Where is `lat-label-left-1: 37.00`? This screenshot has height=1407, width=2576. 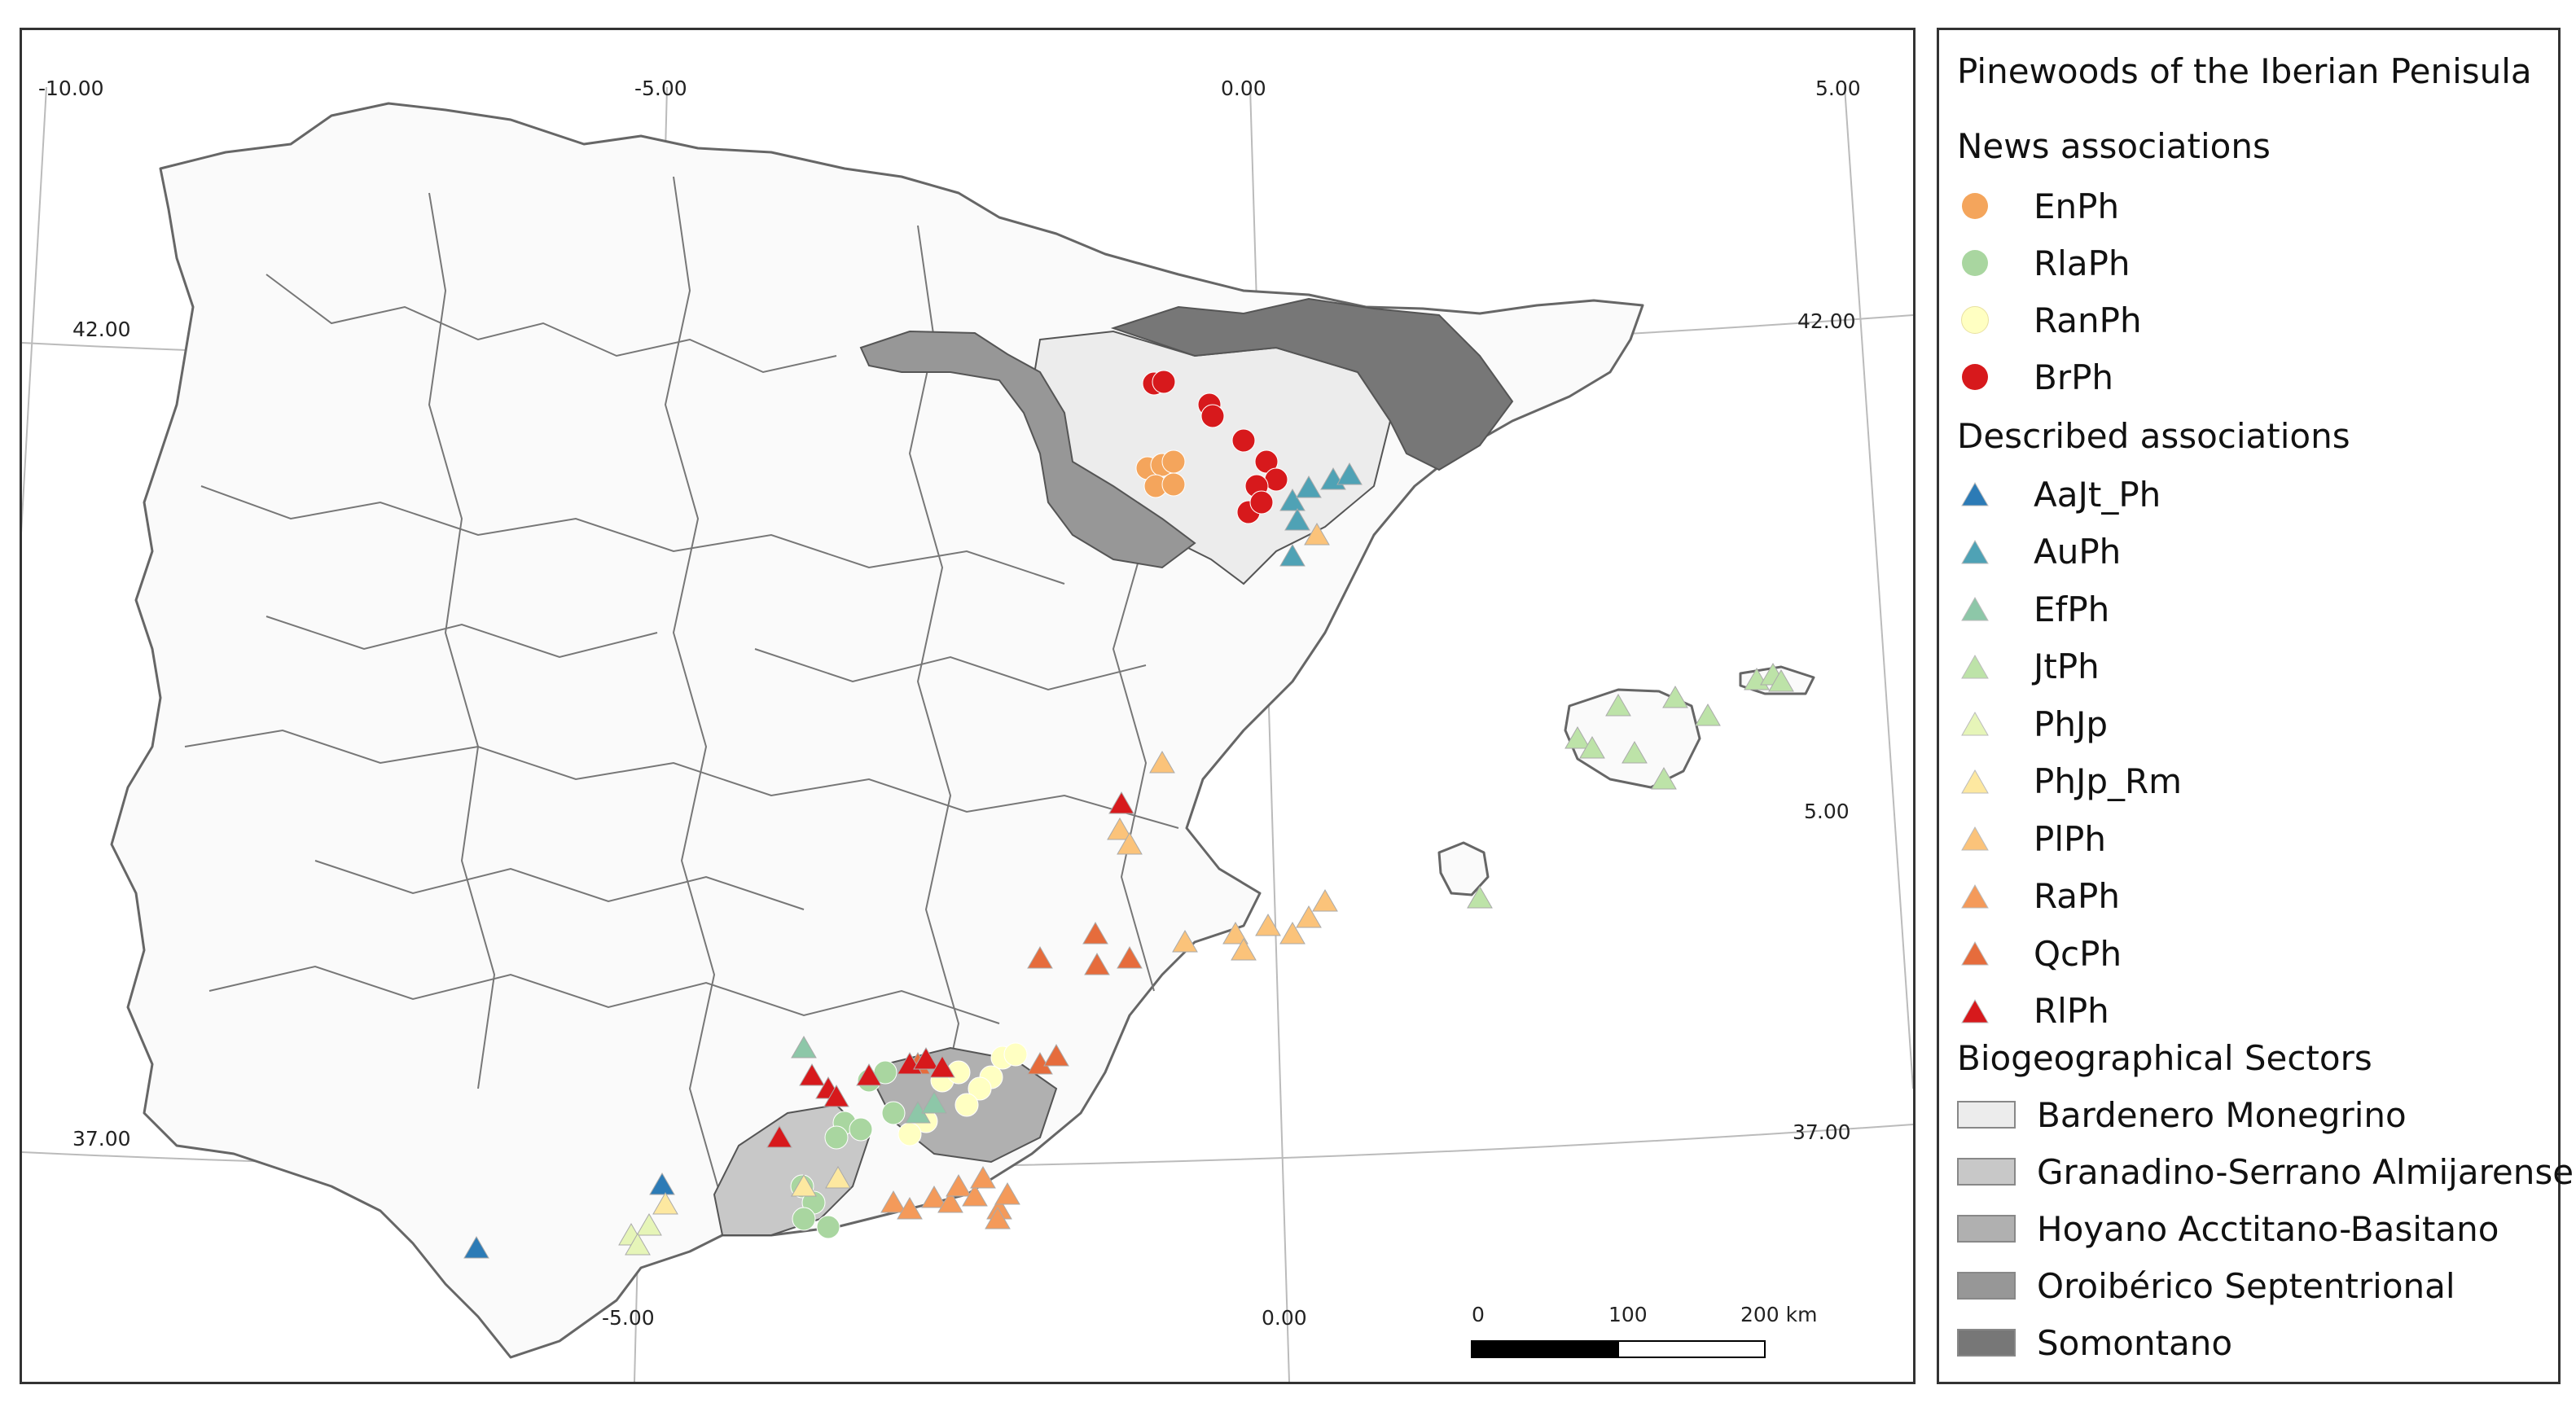 lat-label-left-1: 37.00 is located at coordinates (102, 1139).